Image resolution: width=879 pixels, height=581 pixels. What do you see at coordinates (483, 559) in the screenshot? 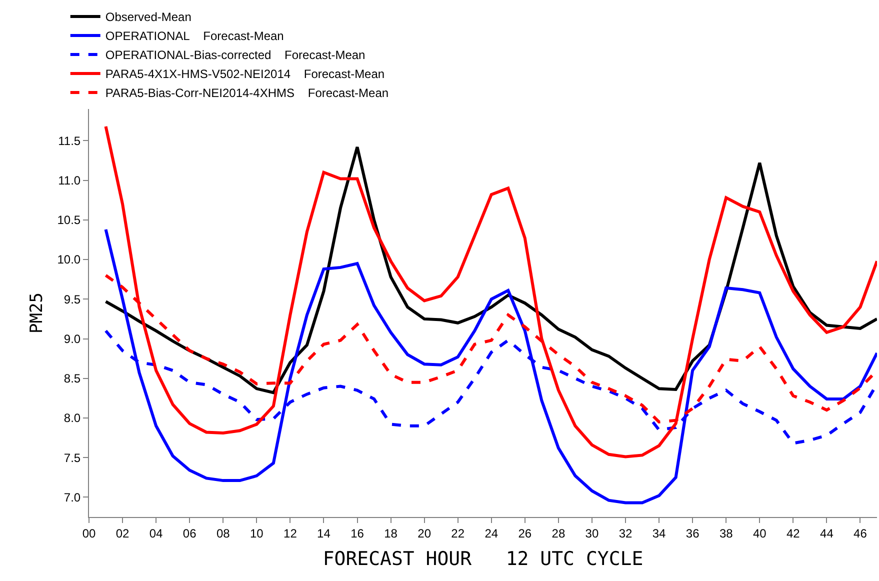
I see `x-axis-title: FORECAST HOUR 12 UTC CYCLE` at bounding box center [483, 559].